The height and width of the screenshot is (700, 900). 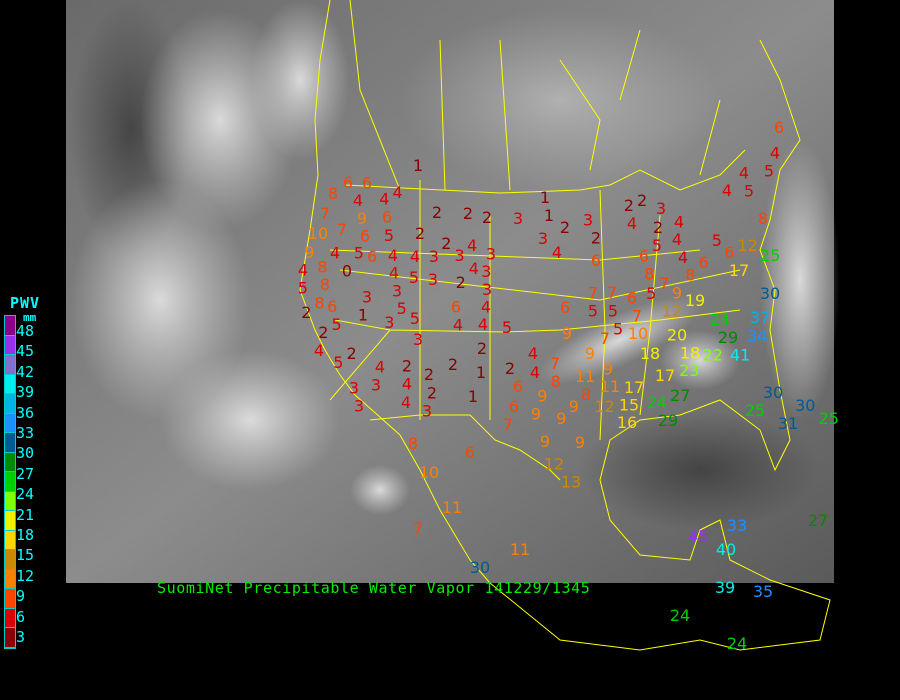 What do you see at coordinates (25, 371) in the screenshot?
I see `legend-label: 42` at bounding box center [25, 371].